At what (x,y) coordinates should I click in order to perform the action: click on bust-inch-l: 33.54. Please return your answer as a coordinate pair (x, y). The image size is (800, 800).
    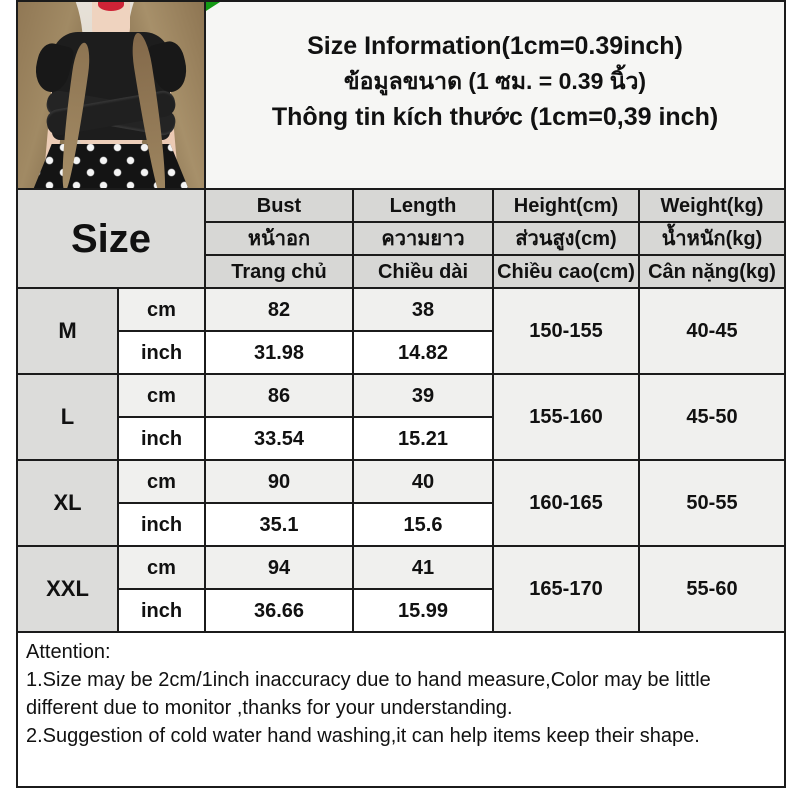
    Looking at the image, I should click on (279, 438).